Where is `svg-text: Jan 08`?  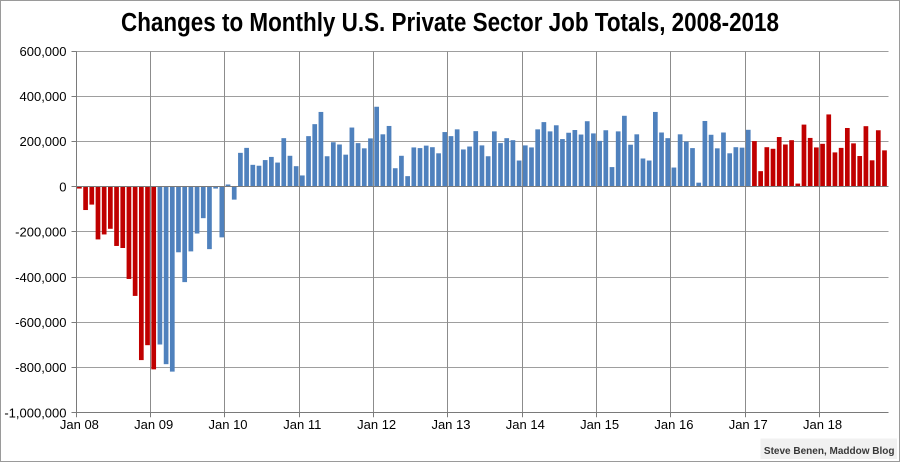
svg-text: Jan 08 is located at coordinates (79, 424).